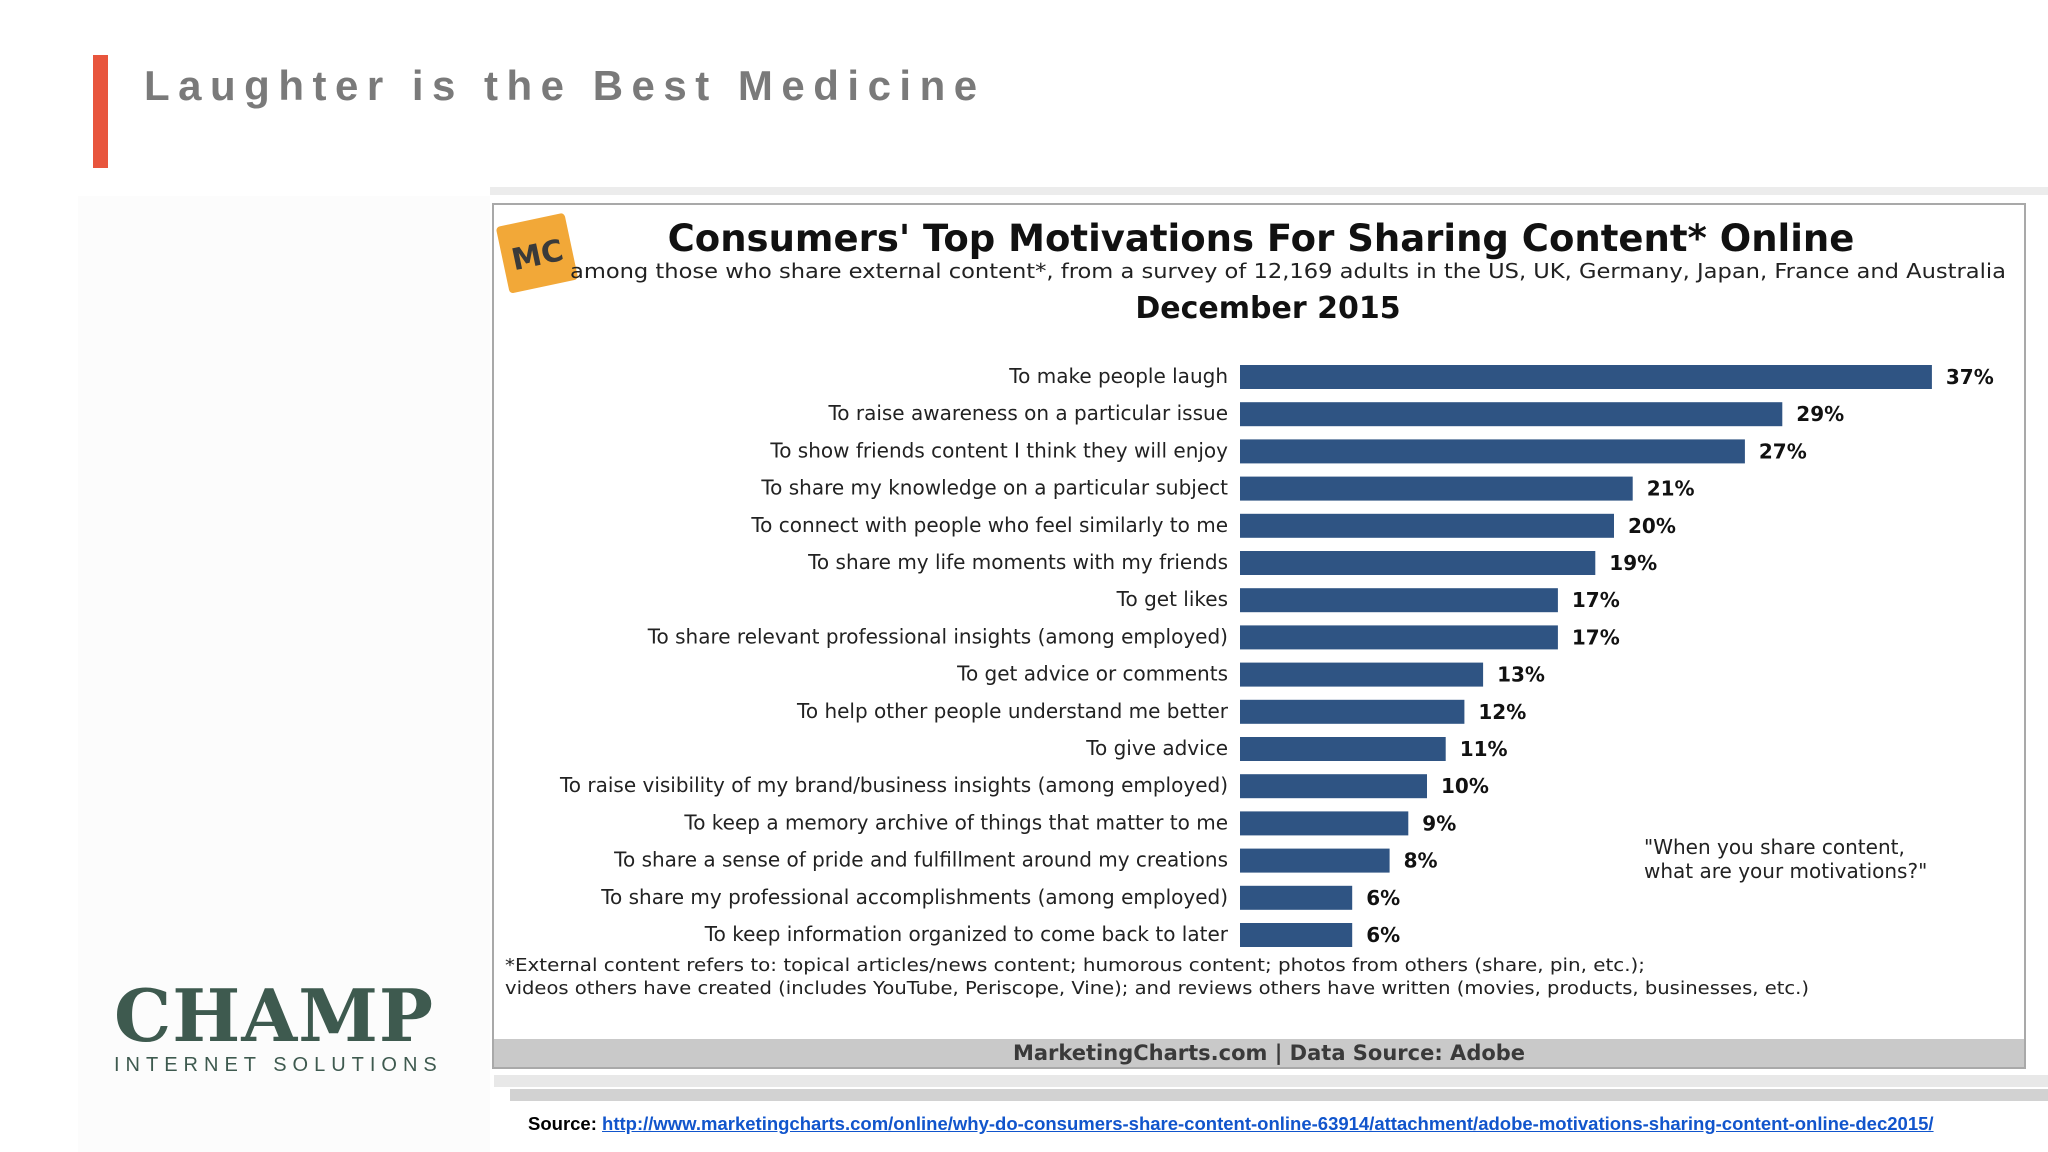 This screenshot has height=1152, width=2048. I want to click on category-label: To raise awareness on a particular issue, so click(1027, 413).